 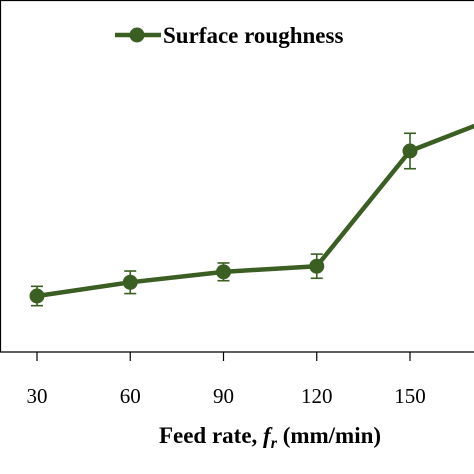 What do you see at coordinates (130, 396) in the screenshot?
I see `x-tick-label: 60` at bounding box center [130, 396].